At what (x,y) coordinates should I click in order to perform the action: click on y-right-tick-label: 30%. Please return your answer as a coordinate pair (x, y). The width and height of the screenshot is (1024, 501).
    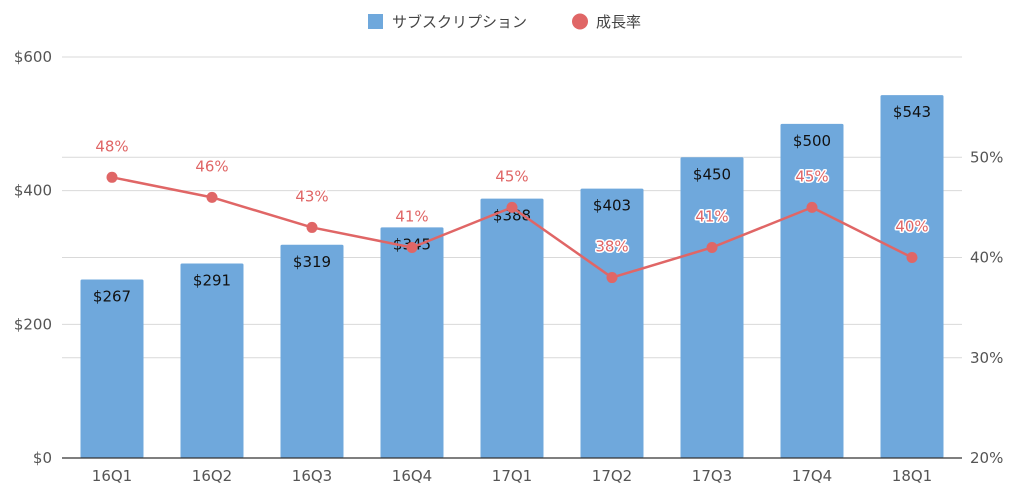
    Looking at the image, I should click on (986, 358).